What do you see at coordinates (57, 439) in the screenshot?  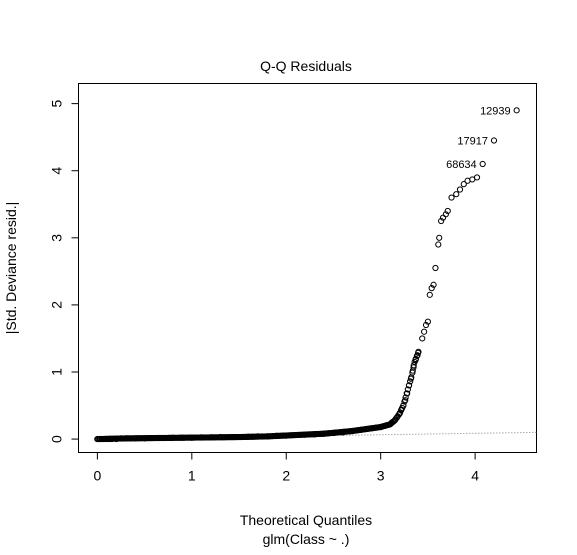 I see `y-tick-label: 0` at bounding box center [57, 439].